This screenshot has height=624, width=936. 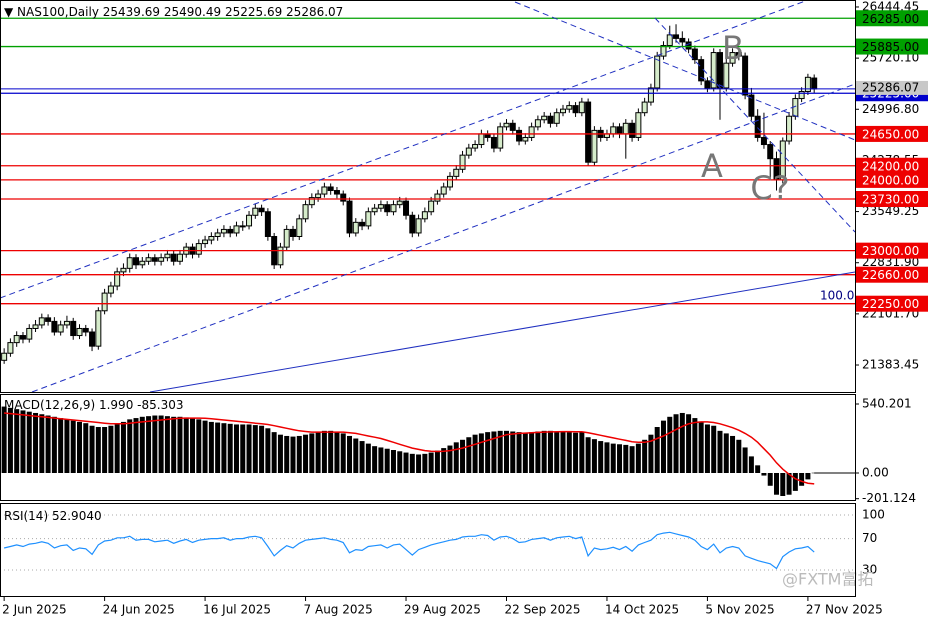 I want to click on y-tick-label: 23549.25, so click(x=890, y=211).